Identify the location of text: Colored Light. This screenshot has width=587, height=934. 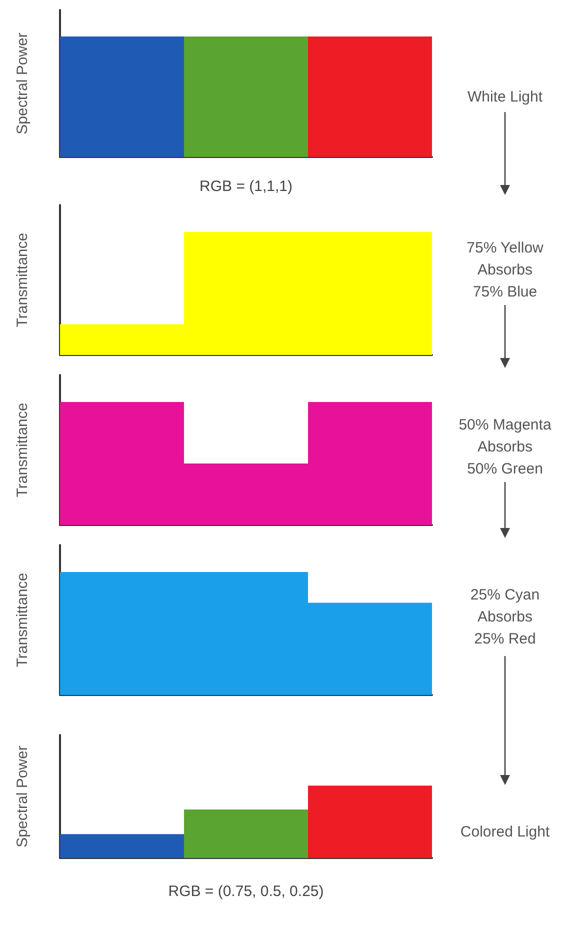
(505, 832).